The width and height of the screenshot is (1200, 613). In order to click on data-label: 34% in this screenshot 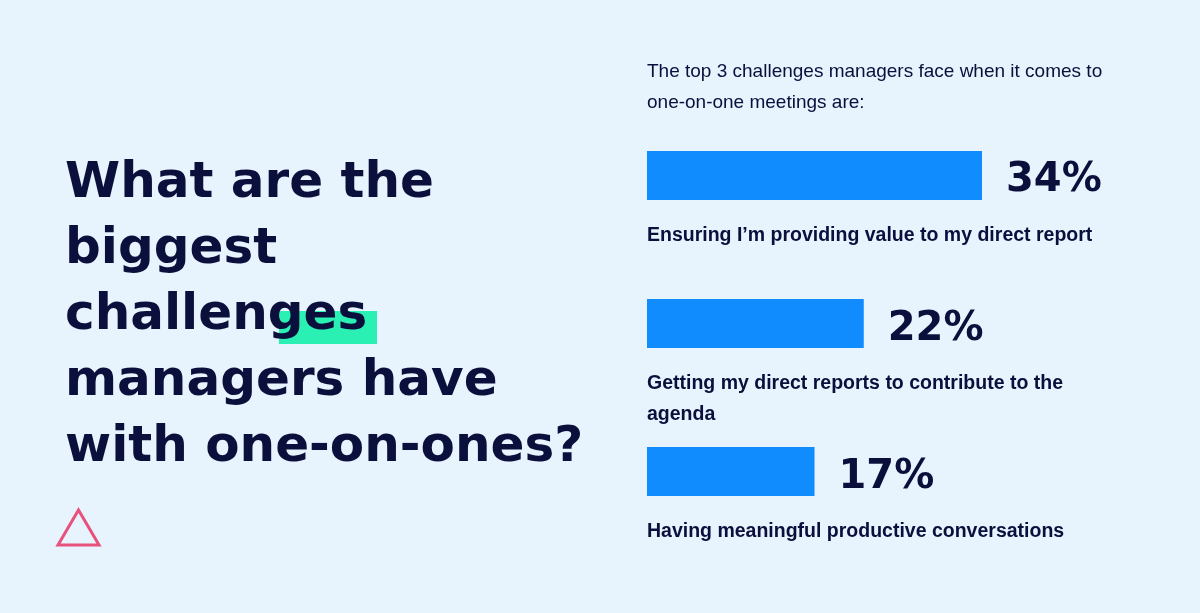, I will do `click(1054, 177)`.